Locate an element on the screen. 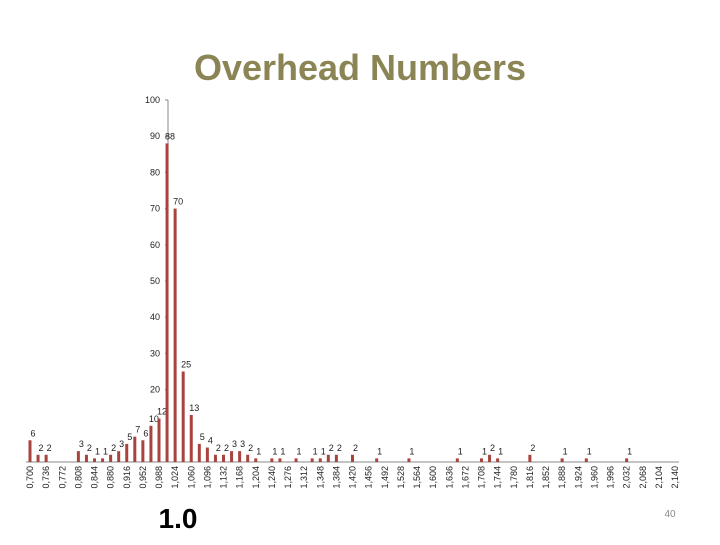 The height and width of the screenshot is (545, 720). y-tick-label: 60 is located at coordinates (155, 245).